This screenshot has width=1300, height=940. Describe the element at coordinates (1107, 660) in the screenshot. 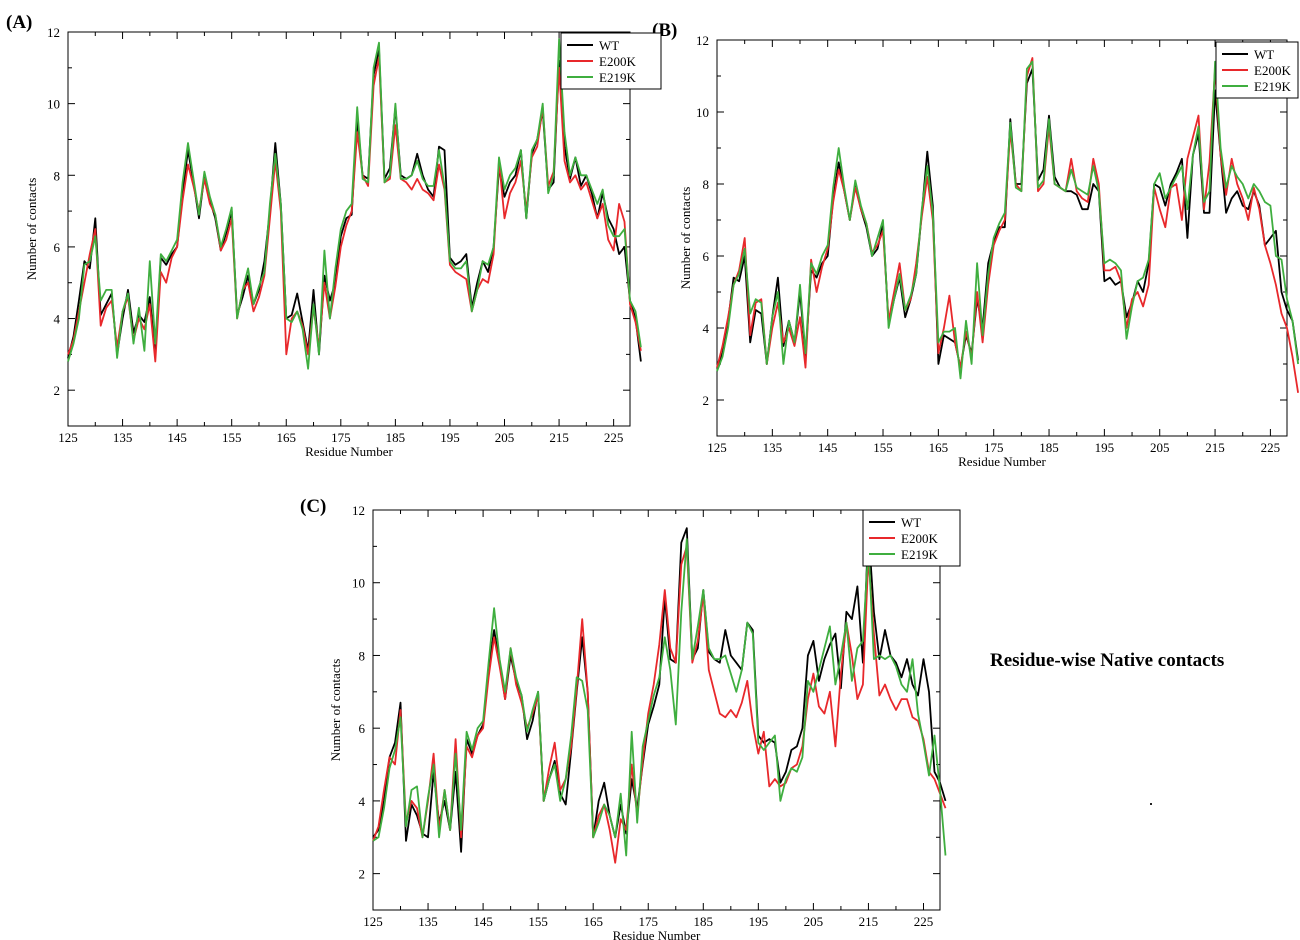

I see `figure-caption: Residue-wise Native contacts` at that location.